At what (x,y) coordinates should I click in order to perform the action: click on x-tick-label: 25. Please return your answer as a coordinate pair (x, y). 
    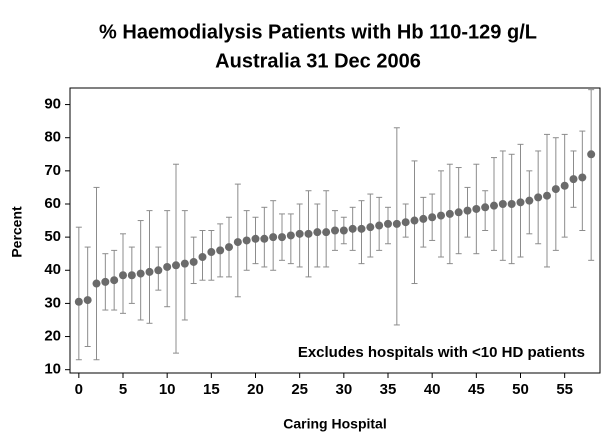
    Looking at the image, I should click on (299, 389).